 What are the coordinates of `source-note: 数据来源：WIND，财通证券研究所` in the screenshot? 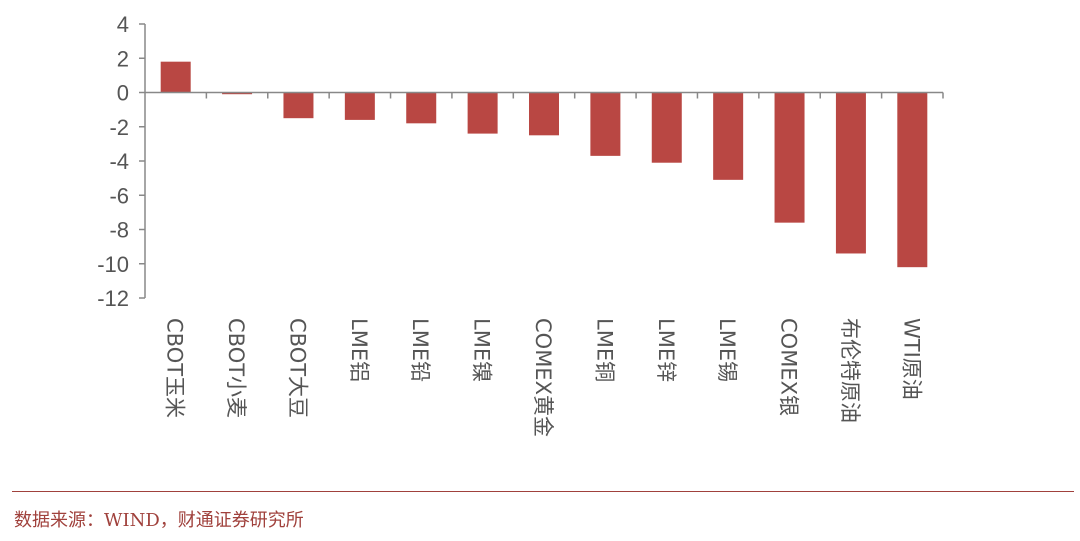 It's located at (159, 520).